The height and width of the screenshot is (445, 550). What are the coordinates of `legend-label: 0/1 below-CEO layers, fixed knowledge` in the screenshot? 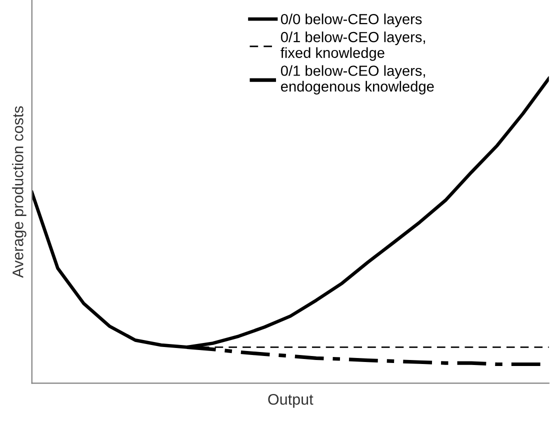 It's located at (352, 46).